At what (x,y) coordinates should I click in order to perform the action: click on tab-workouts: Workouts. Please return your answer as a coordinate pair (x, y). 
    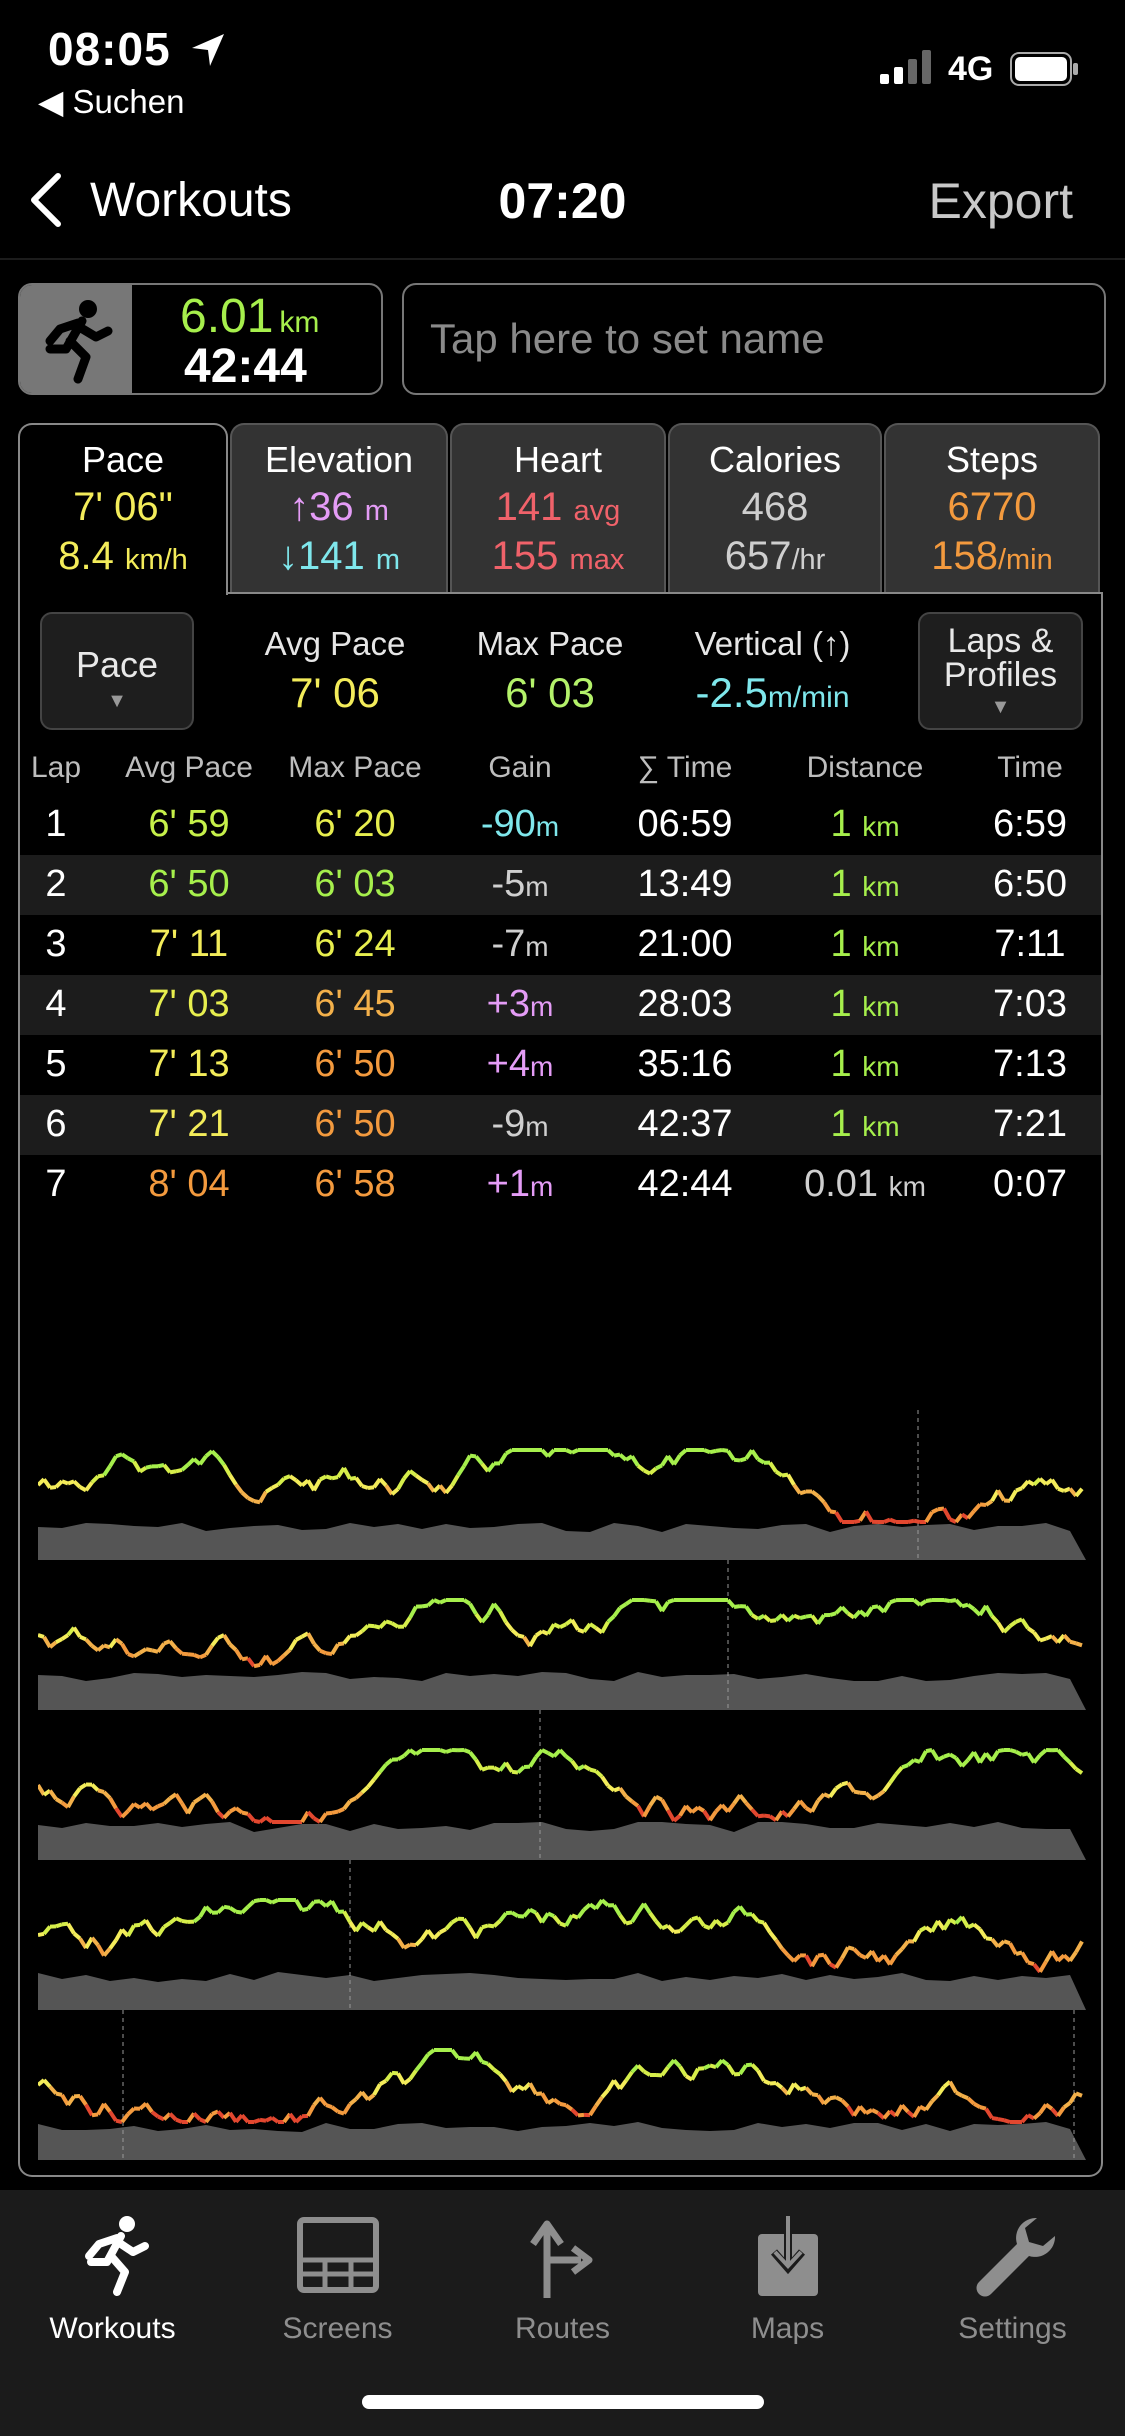
    Looking at the image, I should click on (112, 2278).